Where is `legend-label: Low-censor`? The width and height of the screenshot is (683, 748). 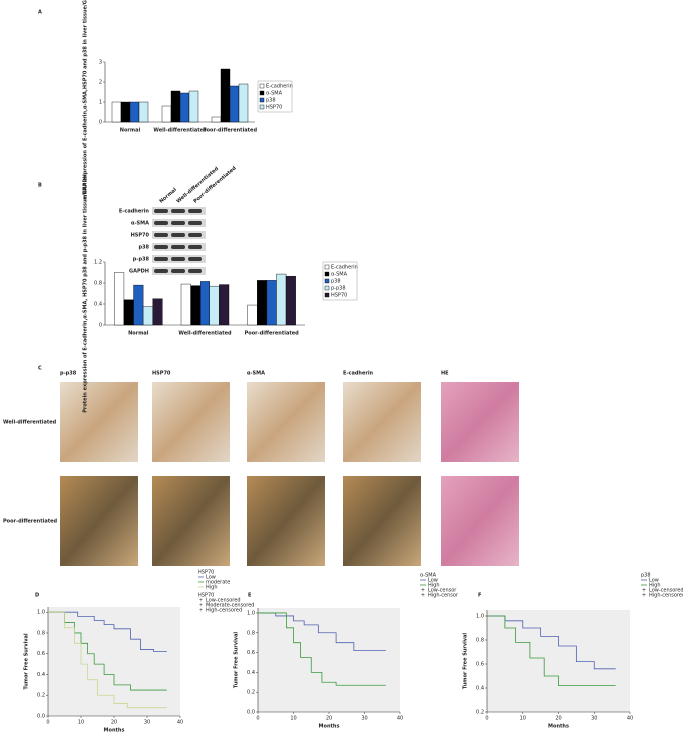 legend-label: Low-censor is located at coordinates (442, 591).